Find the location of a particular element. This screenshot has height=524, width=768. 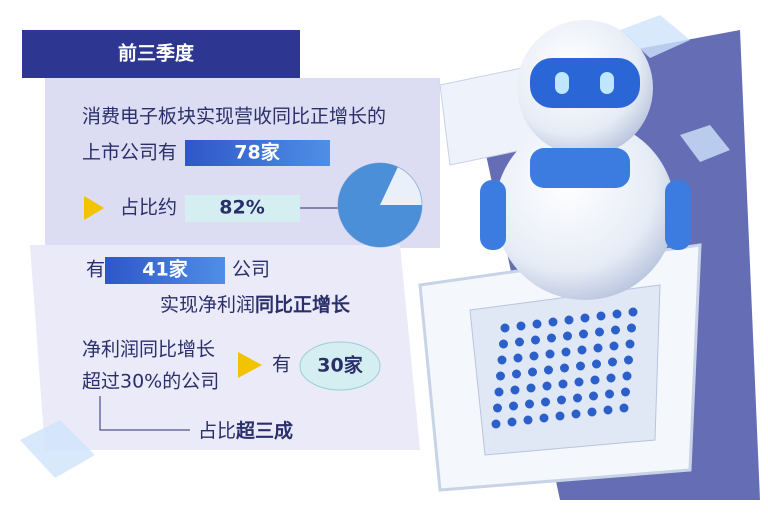

text-bold: 同比正增长 is located at coordinates (303, 304).